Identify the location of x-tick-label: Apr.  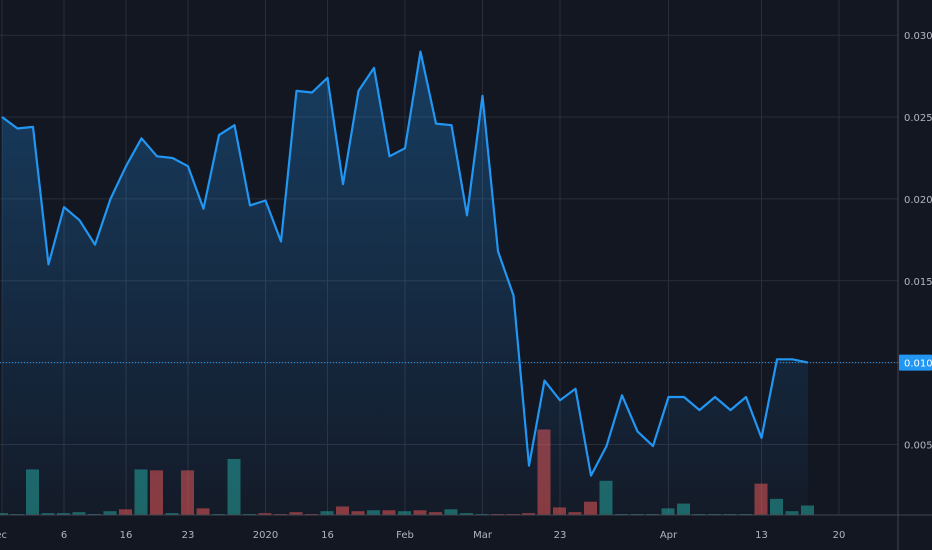
(669, 535).